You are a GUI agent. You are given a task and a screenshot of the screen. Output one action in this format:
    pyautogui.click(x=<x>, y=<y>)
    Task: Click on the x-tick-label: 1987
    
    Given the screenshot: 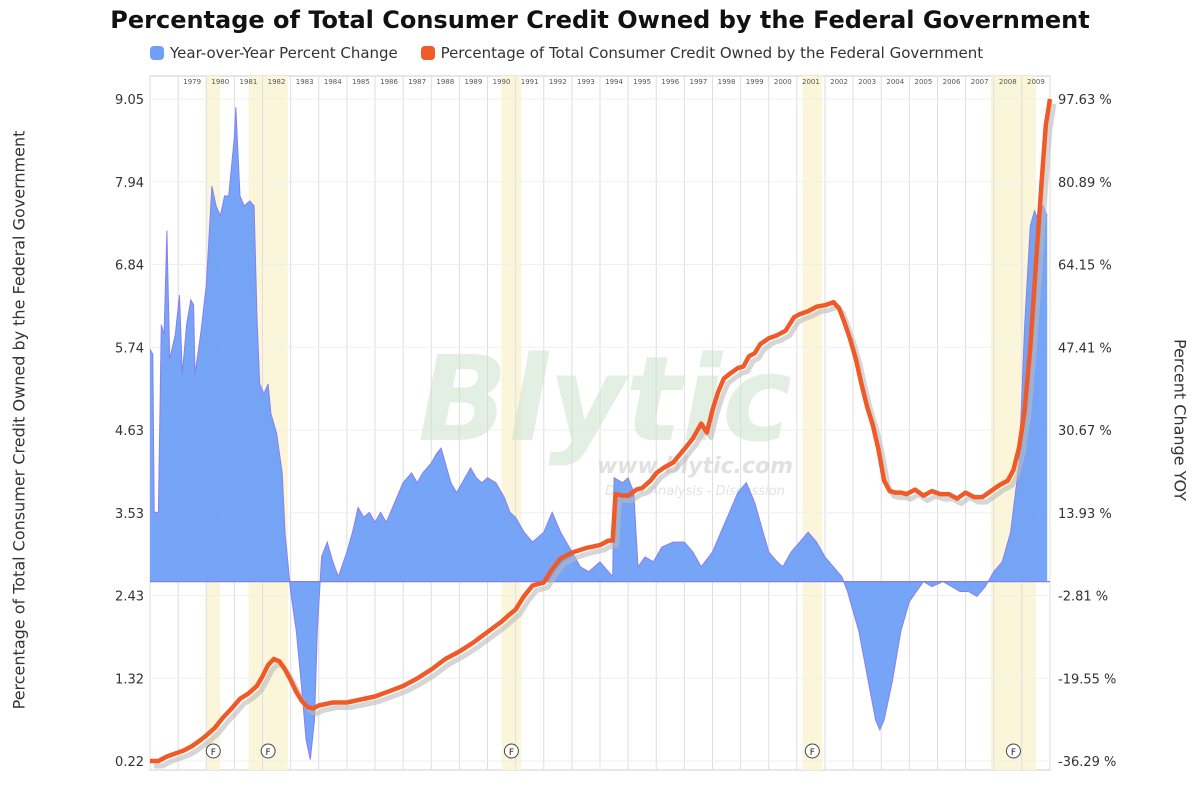 What is the action you would take?
    pyautogui.click(x=417, y=82)
    